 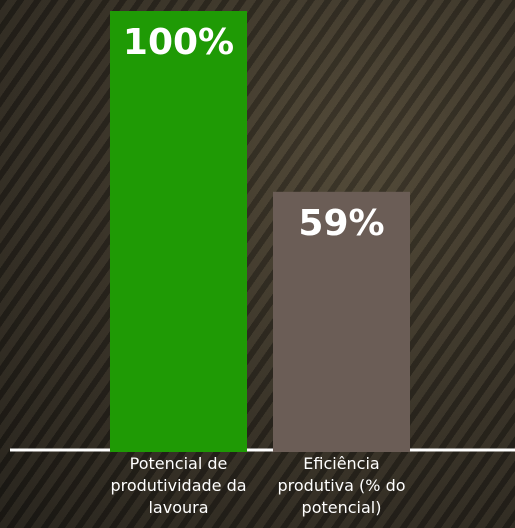 I want to click on category-label: Eficiência produtiva (% do potencial), so click(x=341, y=485).